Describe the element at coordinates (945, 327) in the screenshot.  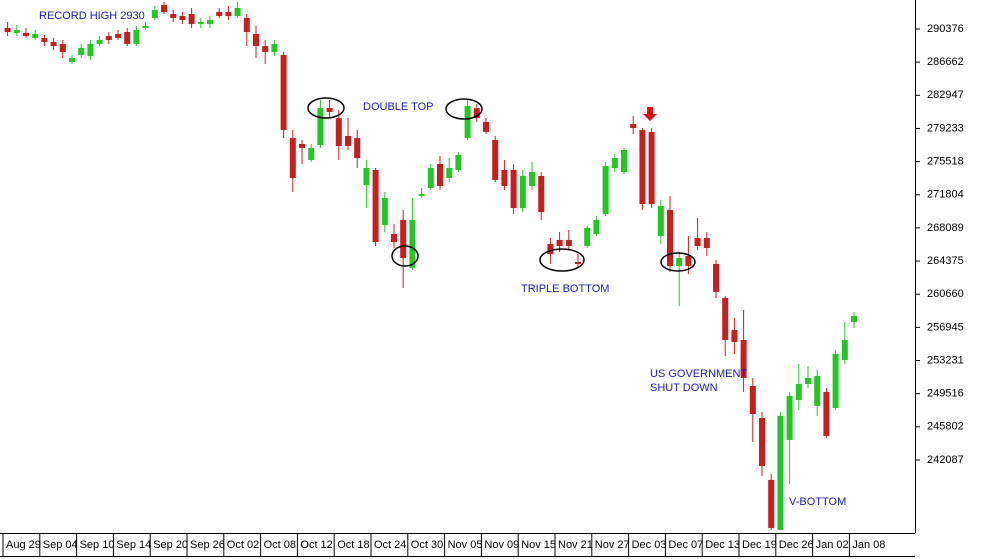
I see `y-tick-label: 256945` at that location.